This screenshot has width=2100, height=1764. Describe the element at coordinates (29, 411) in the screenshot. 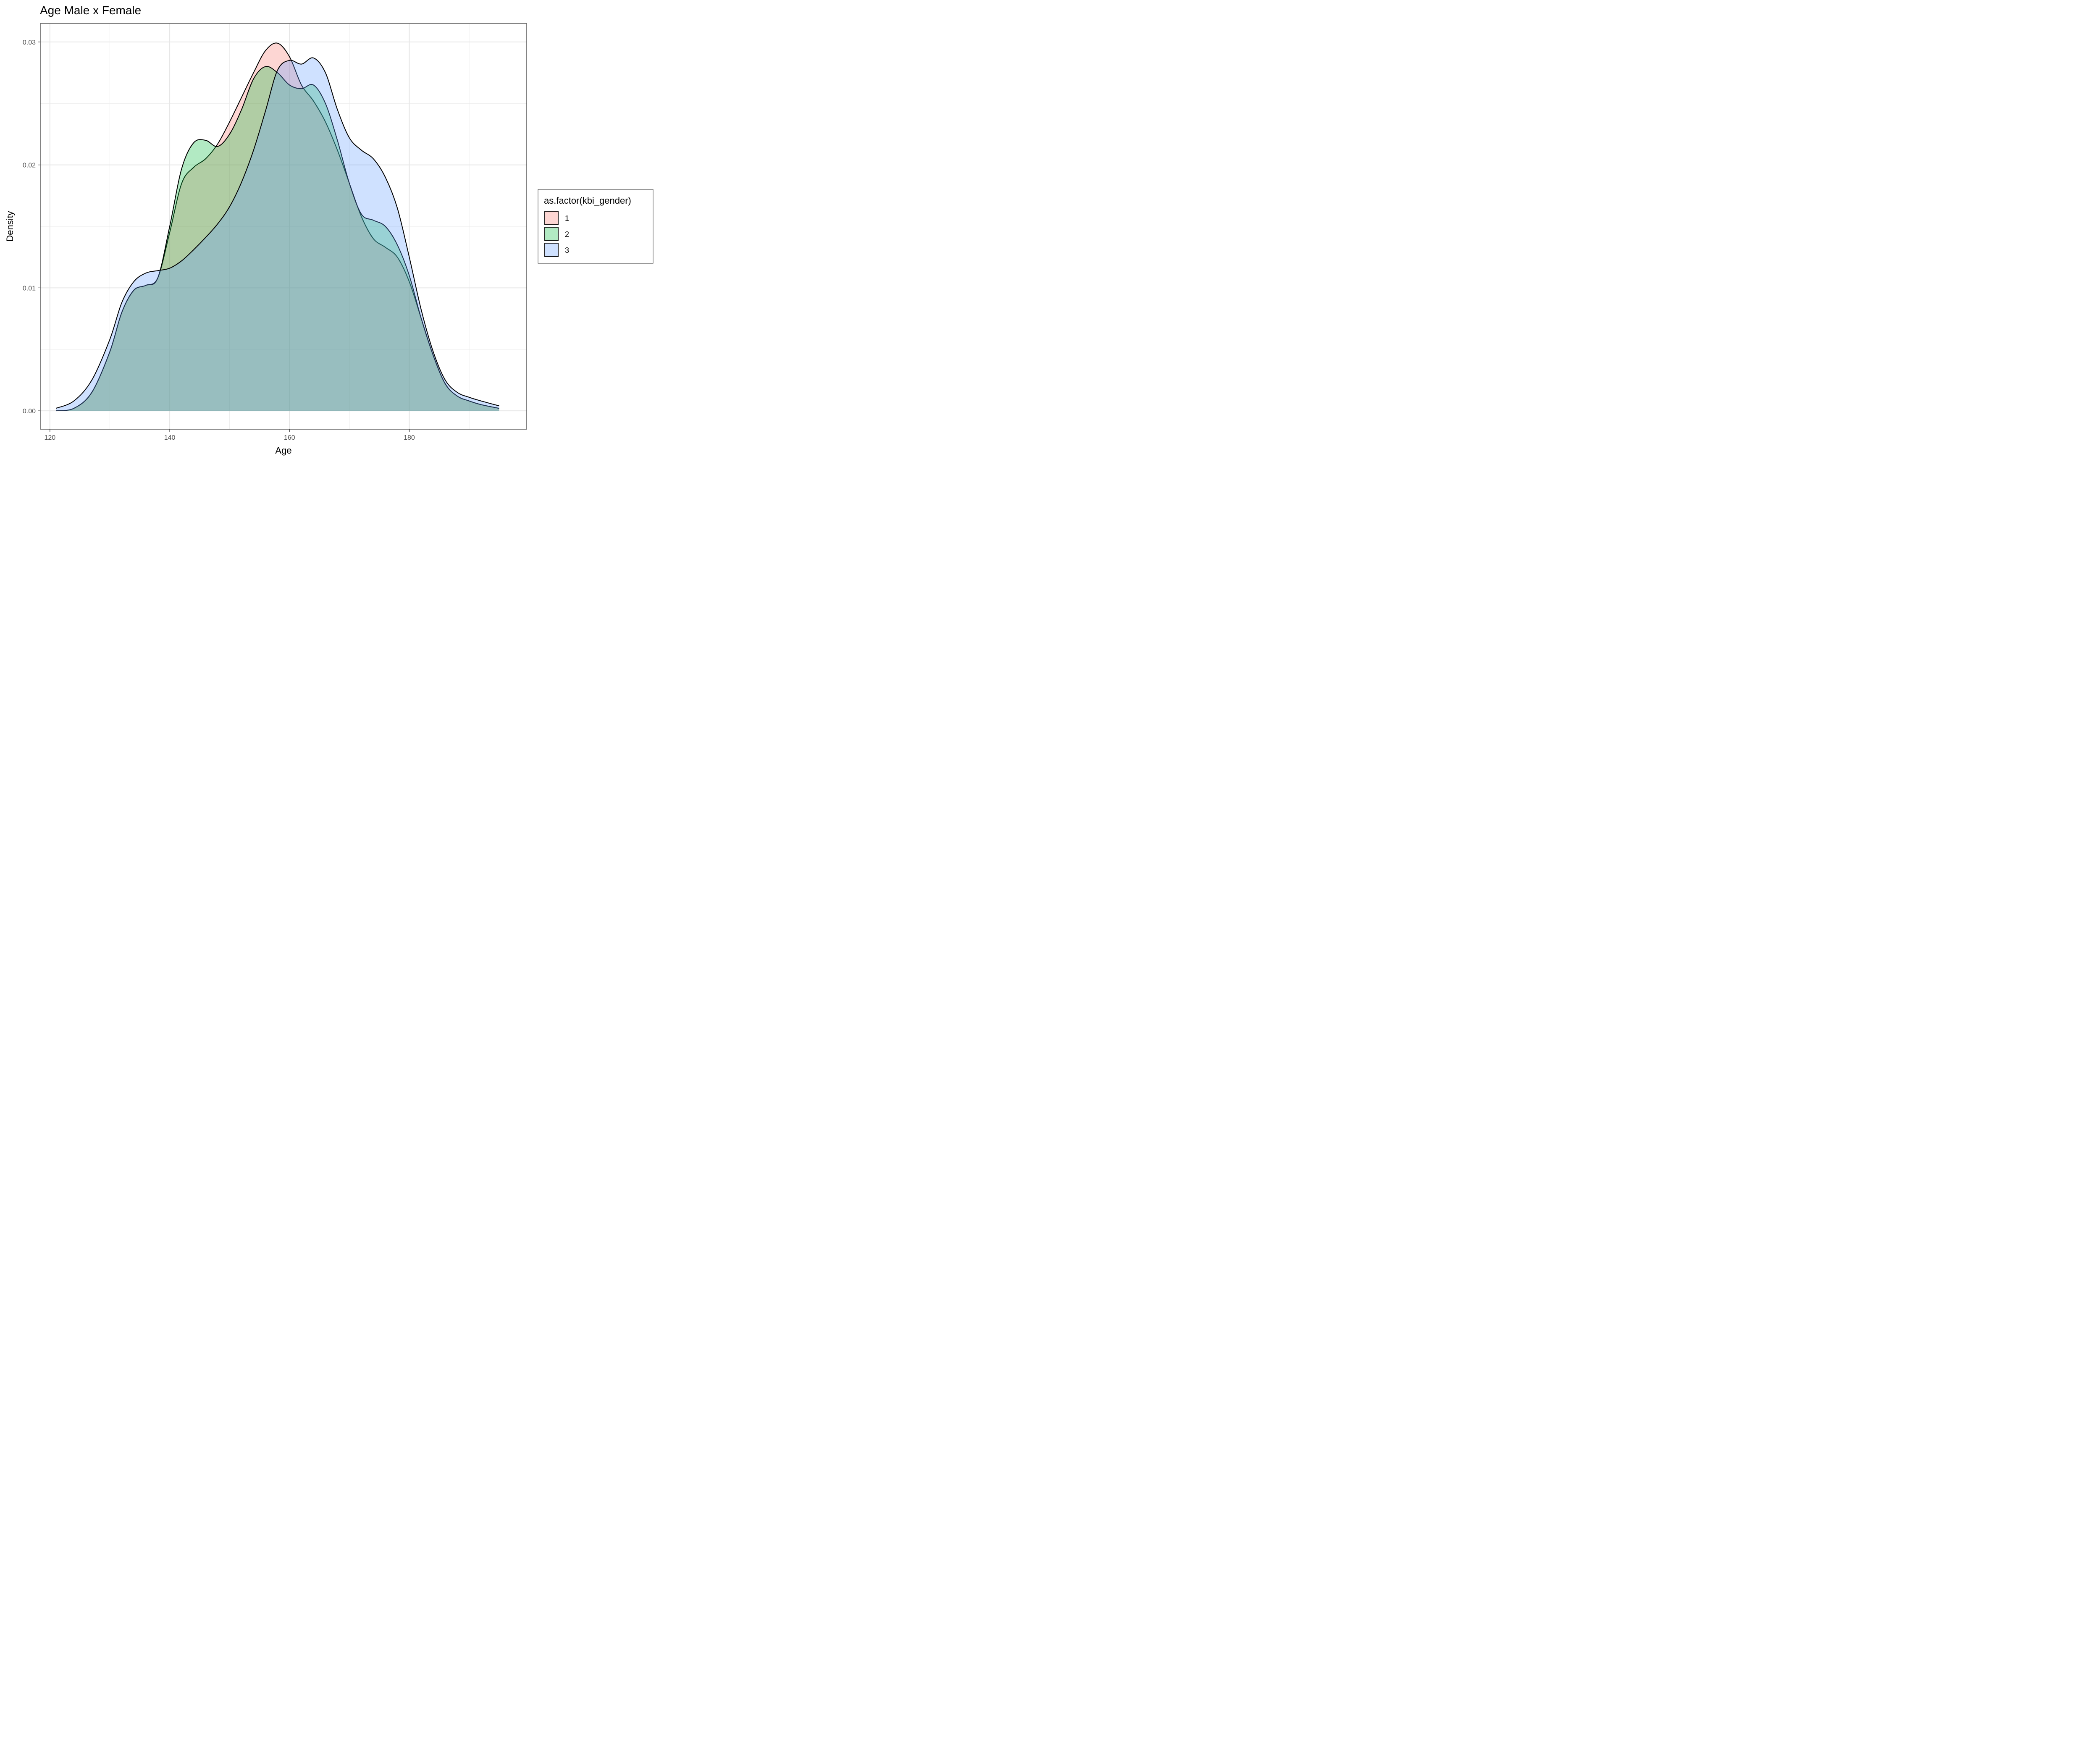

I see `y-tick-label: 0.00` at that location.